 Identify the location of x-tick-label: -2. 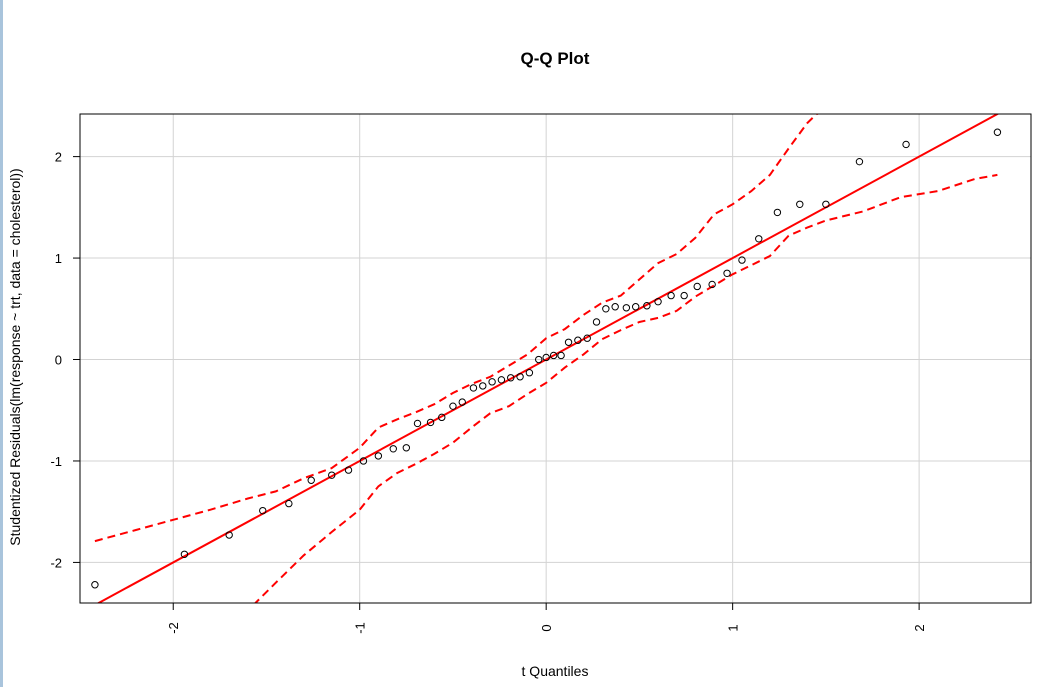
(173, 628).